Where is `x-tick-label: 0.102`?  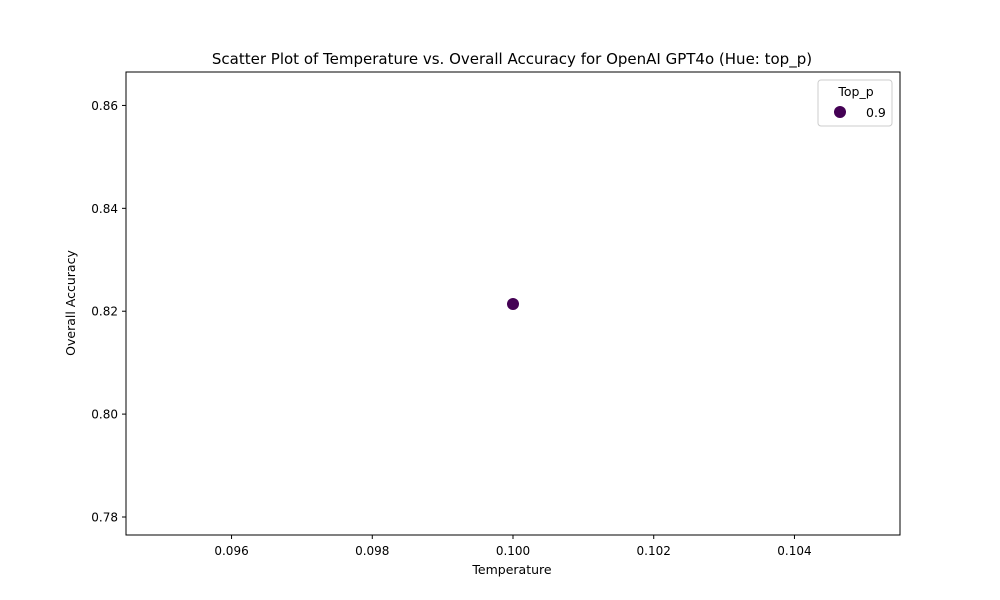
x-tick-label: 0.102 is located at coordinates (654, 551).